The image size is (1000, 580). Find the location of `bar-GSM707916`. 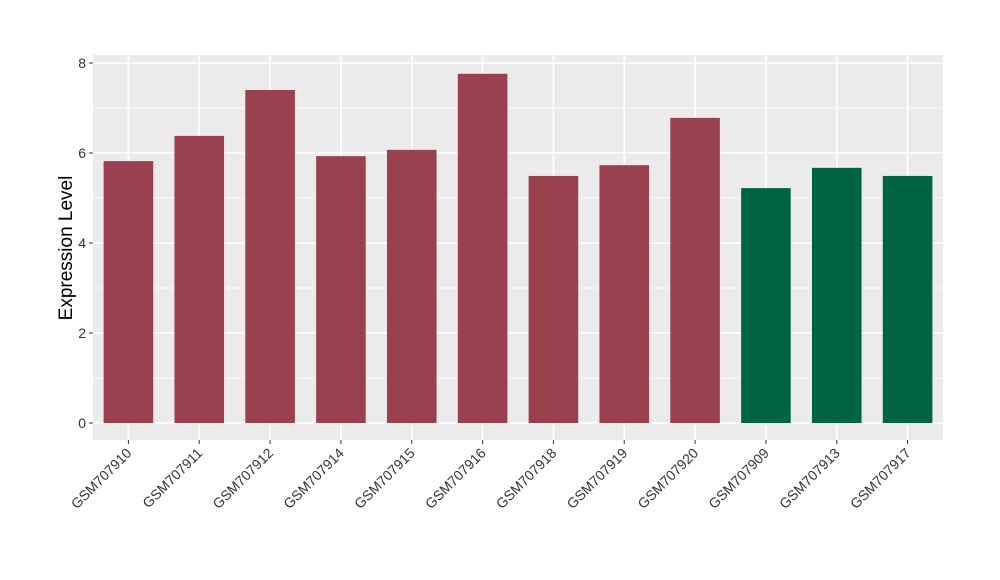

bar-GSM707916 is located at coordinates (482, 248).